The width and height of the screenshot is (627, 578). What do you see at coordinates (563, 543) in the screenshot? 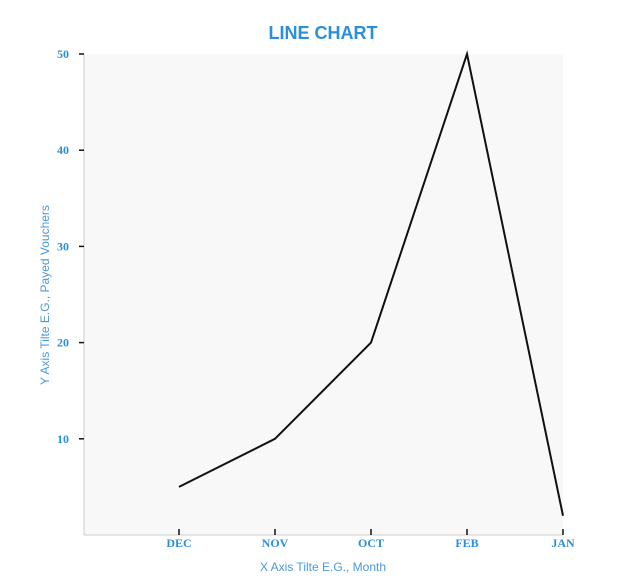
I see `x-tick-label: JAN` at bounding box center [563, 543].